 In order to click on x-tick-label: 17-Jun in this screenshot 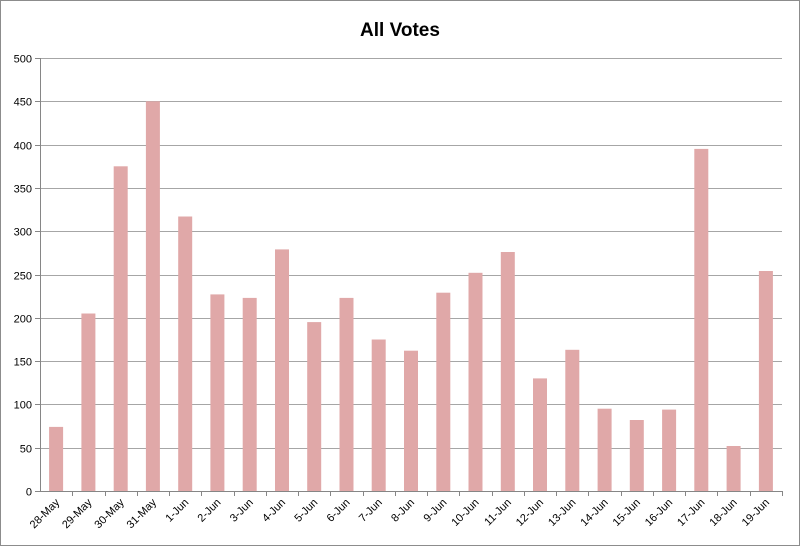, I will do `click(691, 513)`.